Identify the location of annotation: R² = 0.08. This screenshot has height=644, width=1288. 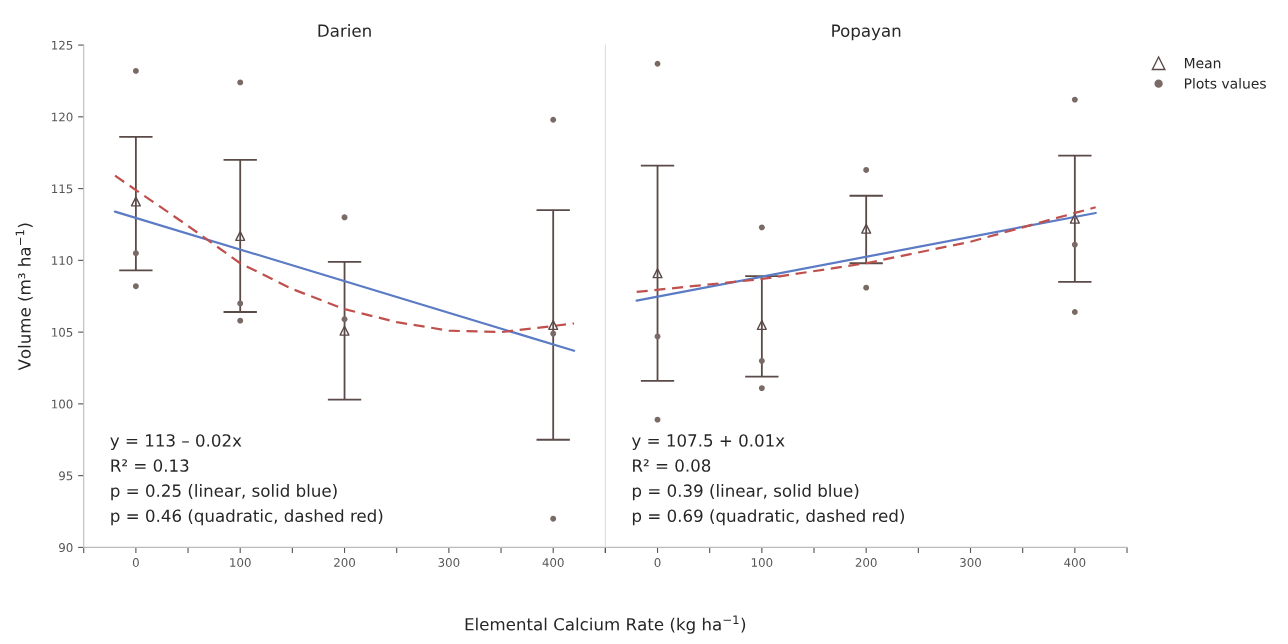
(672, 465).